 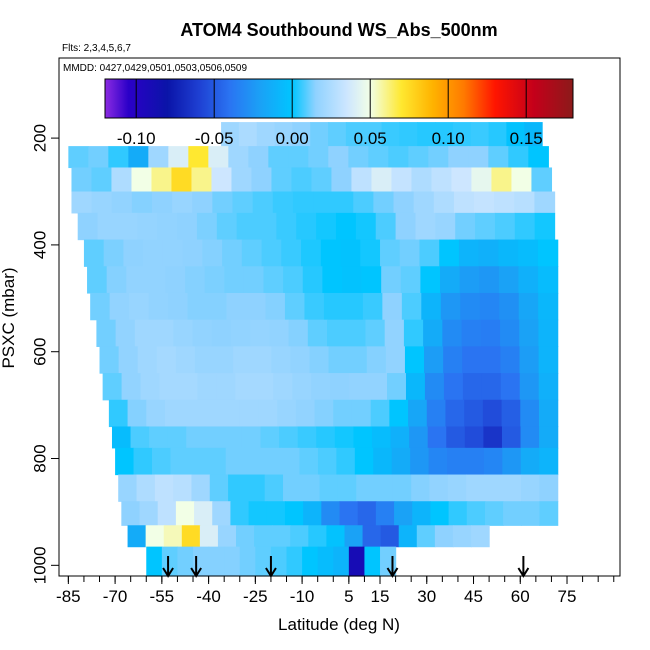 I want to click on colorbar-tick-label: -0.10, so click(x=136, y=138).